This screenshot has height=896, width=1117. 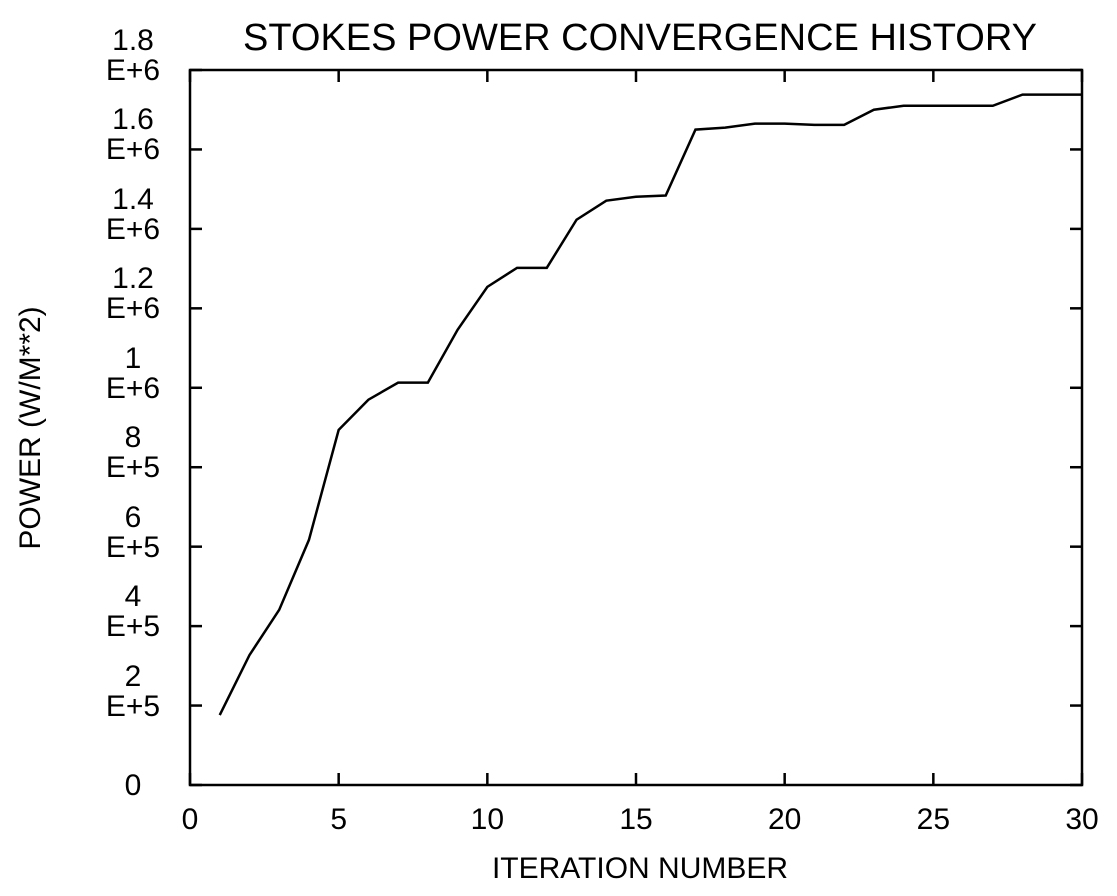 I want to click on y-tick-label: 8 E+5, so click(x=133, y=453).